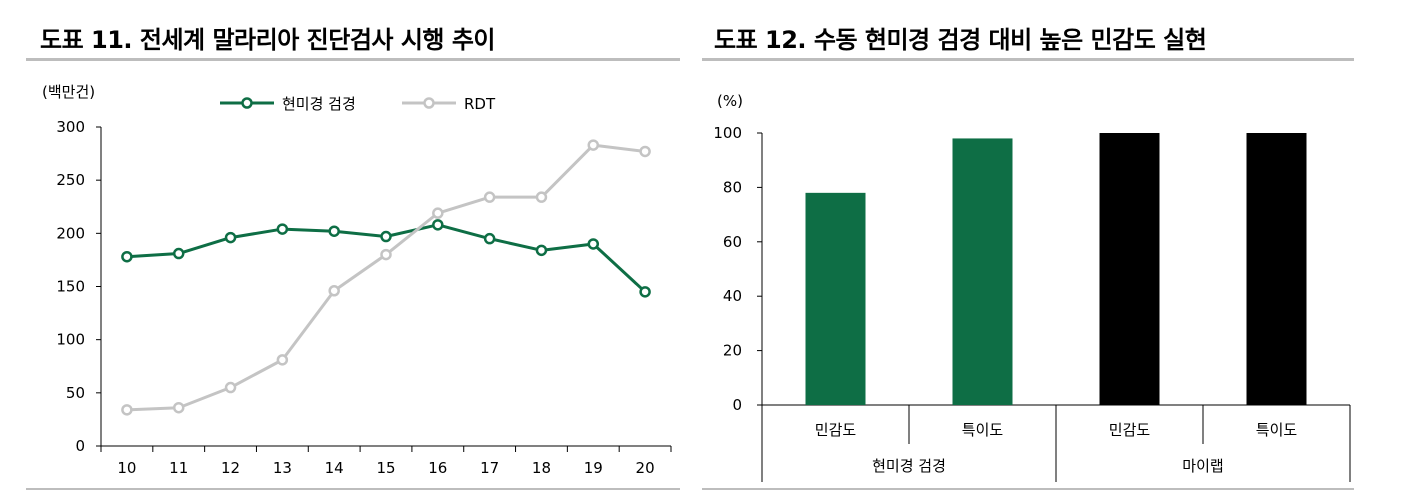 The width and height of the screenshot is (1408, 496). I want to click on right-chart-title: 도표 12. 수동 현미경 검경 대비 높은 민감도 실현, so click(960, 40).